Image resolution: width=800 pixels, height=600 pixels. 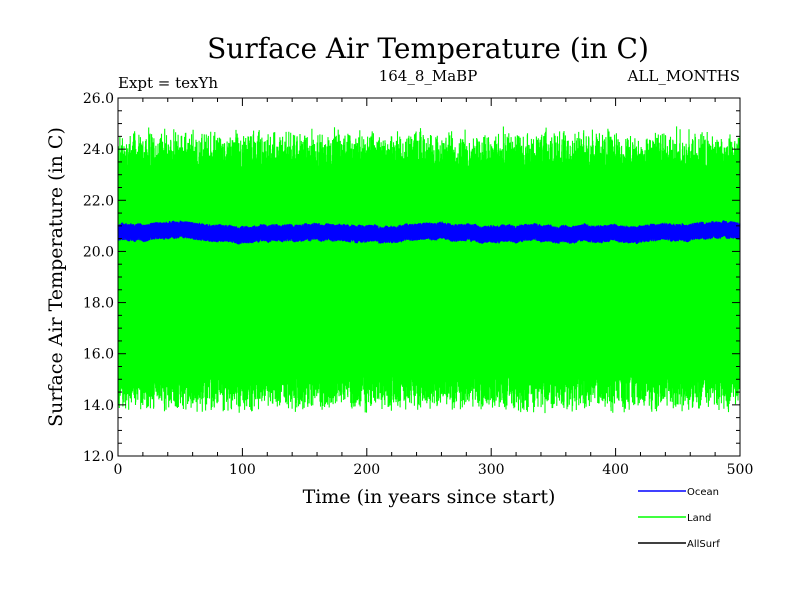 What do you see at coordinates (98, 304) in the screenshot?
I see `y-tick-label: 18.0` at bounding box center [98, 304].